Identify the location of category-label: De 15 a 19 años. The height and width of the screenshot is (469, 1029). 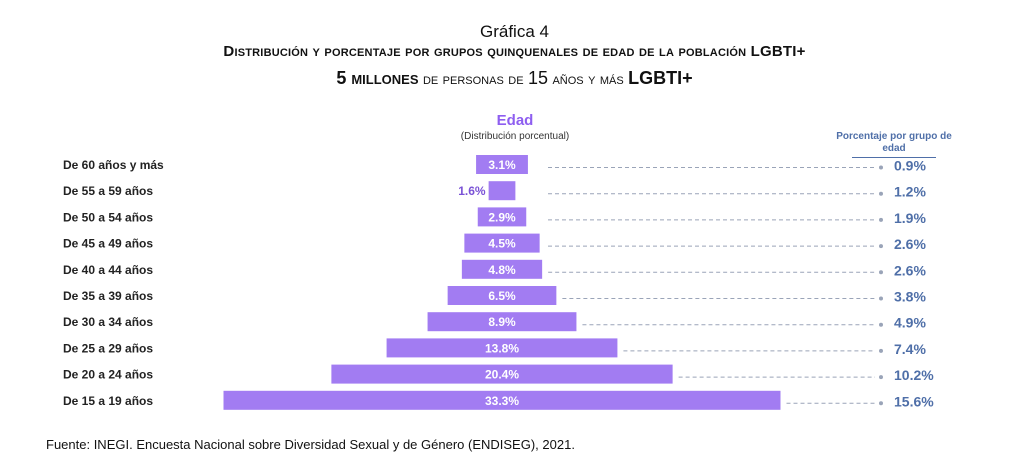
(108, 401).